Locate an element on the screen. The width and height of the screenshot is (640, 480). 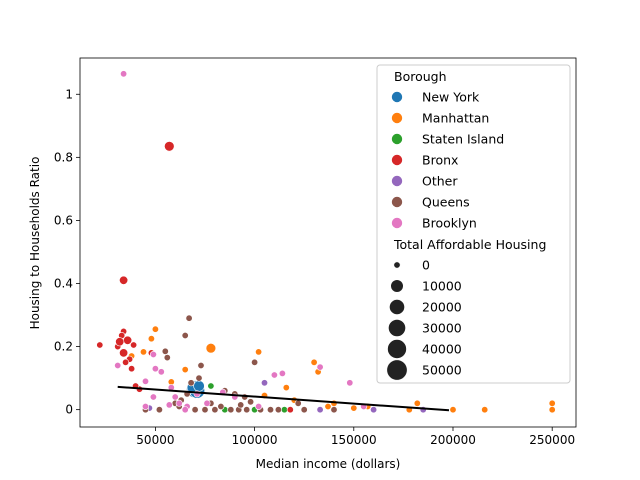
y-tick-label: 1 is located at coordinates (69, 94).